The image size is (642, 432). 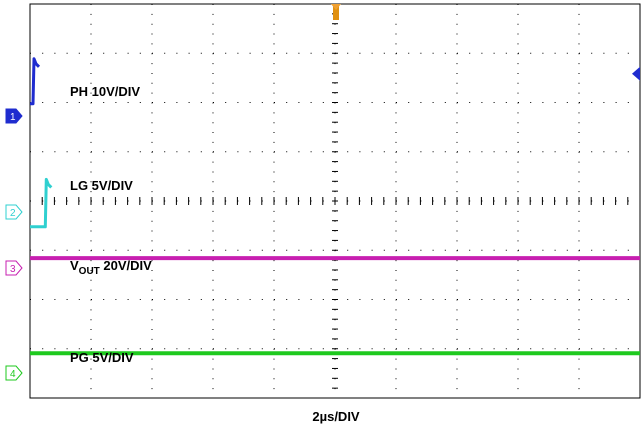 I want to click on channel-number: 4, so click(x=13, y=374).